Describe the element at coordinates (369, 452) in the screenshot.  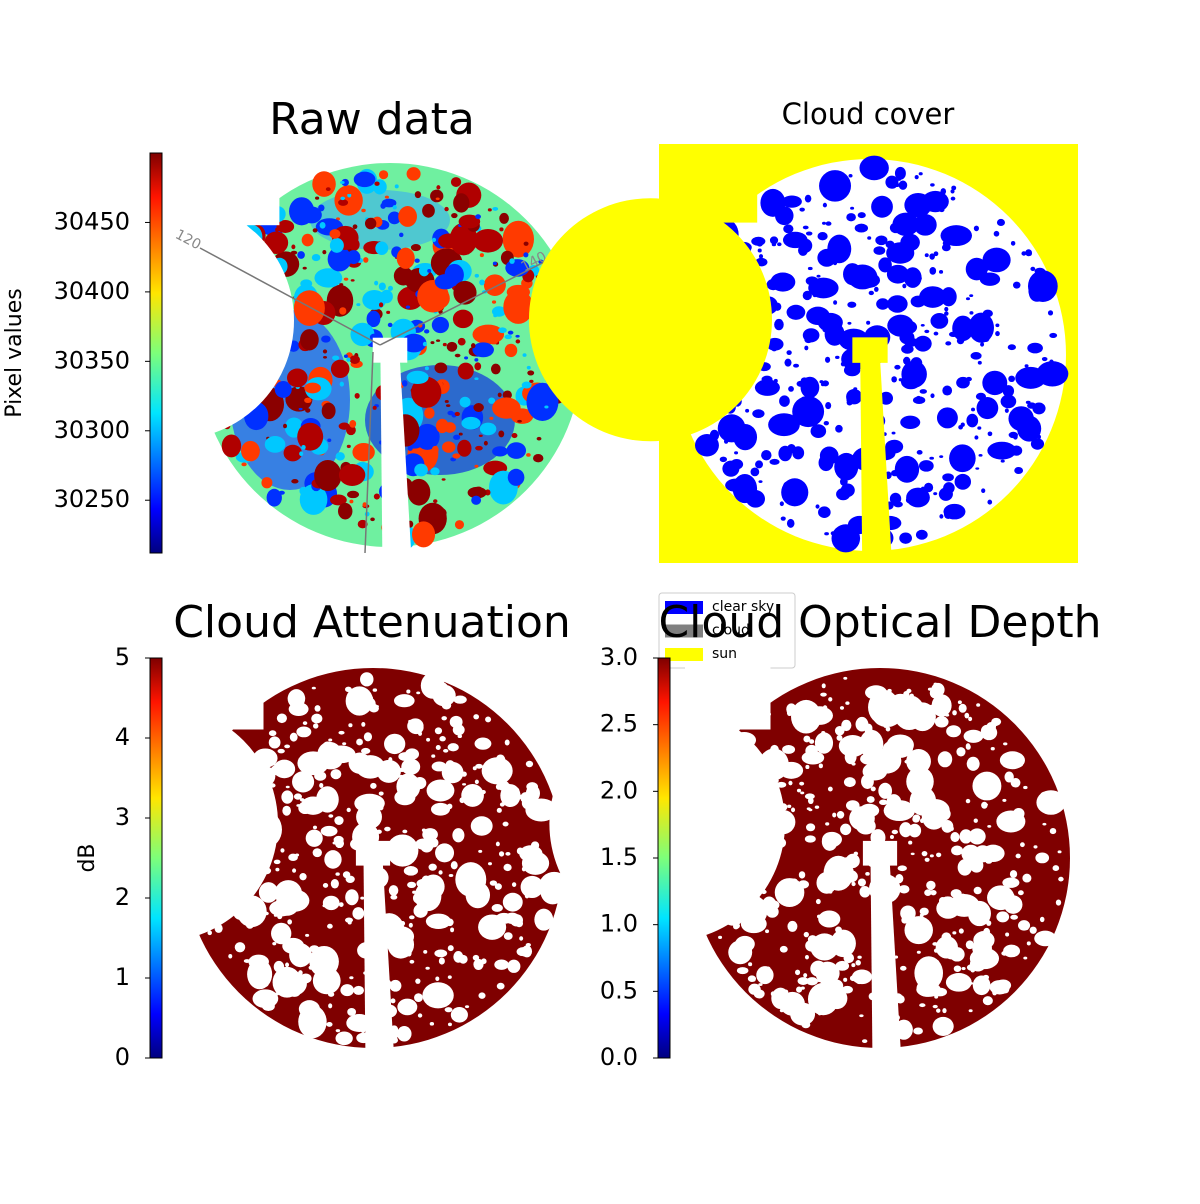
I see `grid-line` at that location.